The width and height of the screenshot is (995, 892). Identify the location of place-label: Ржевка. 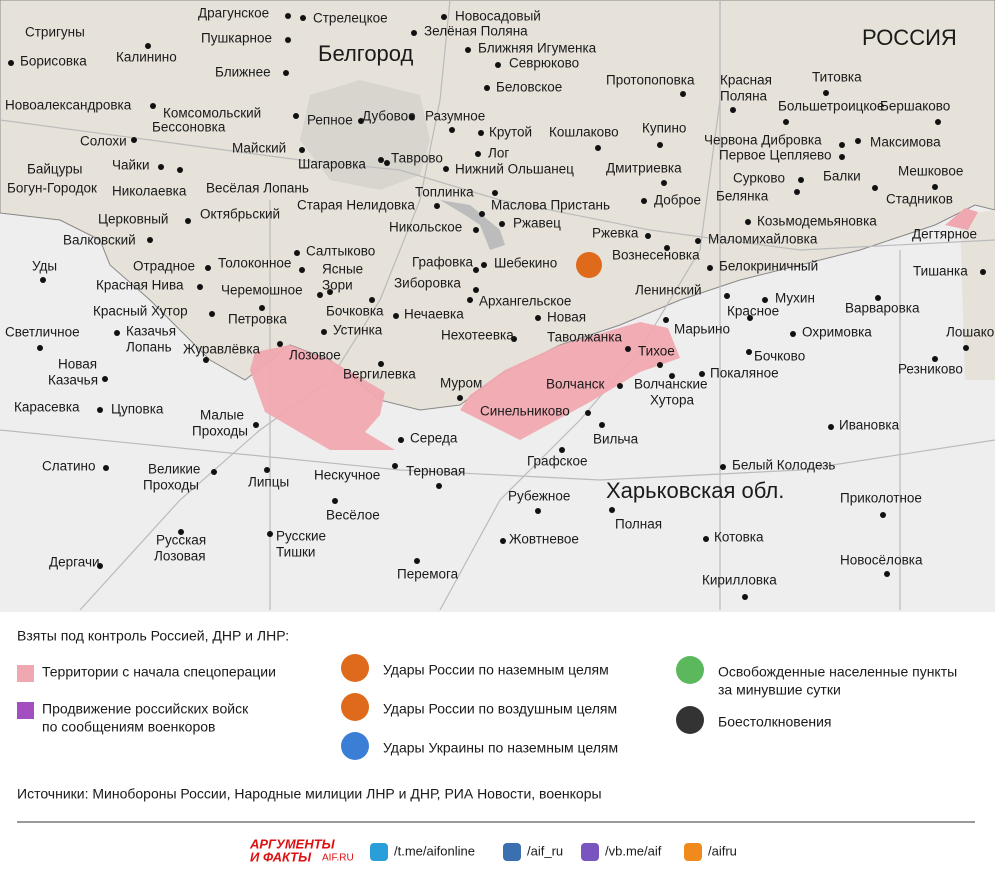
(615, 233).